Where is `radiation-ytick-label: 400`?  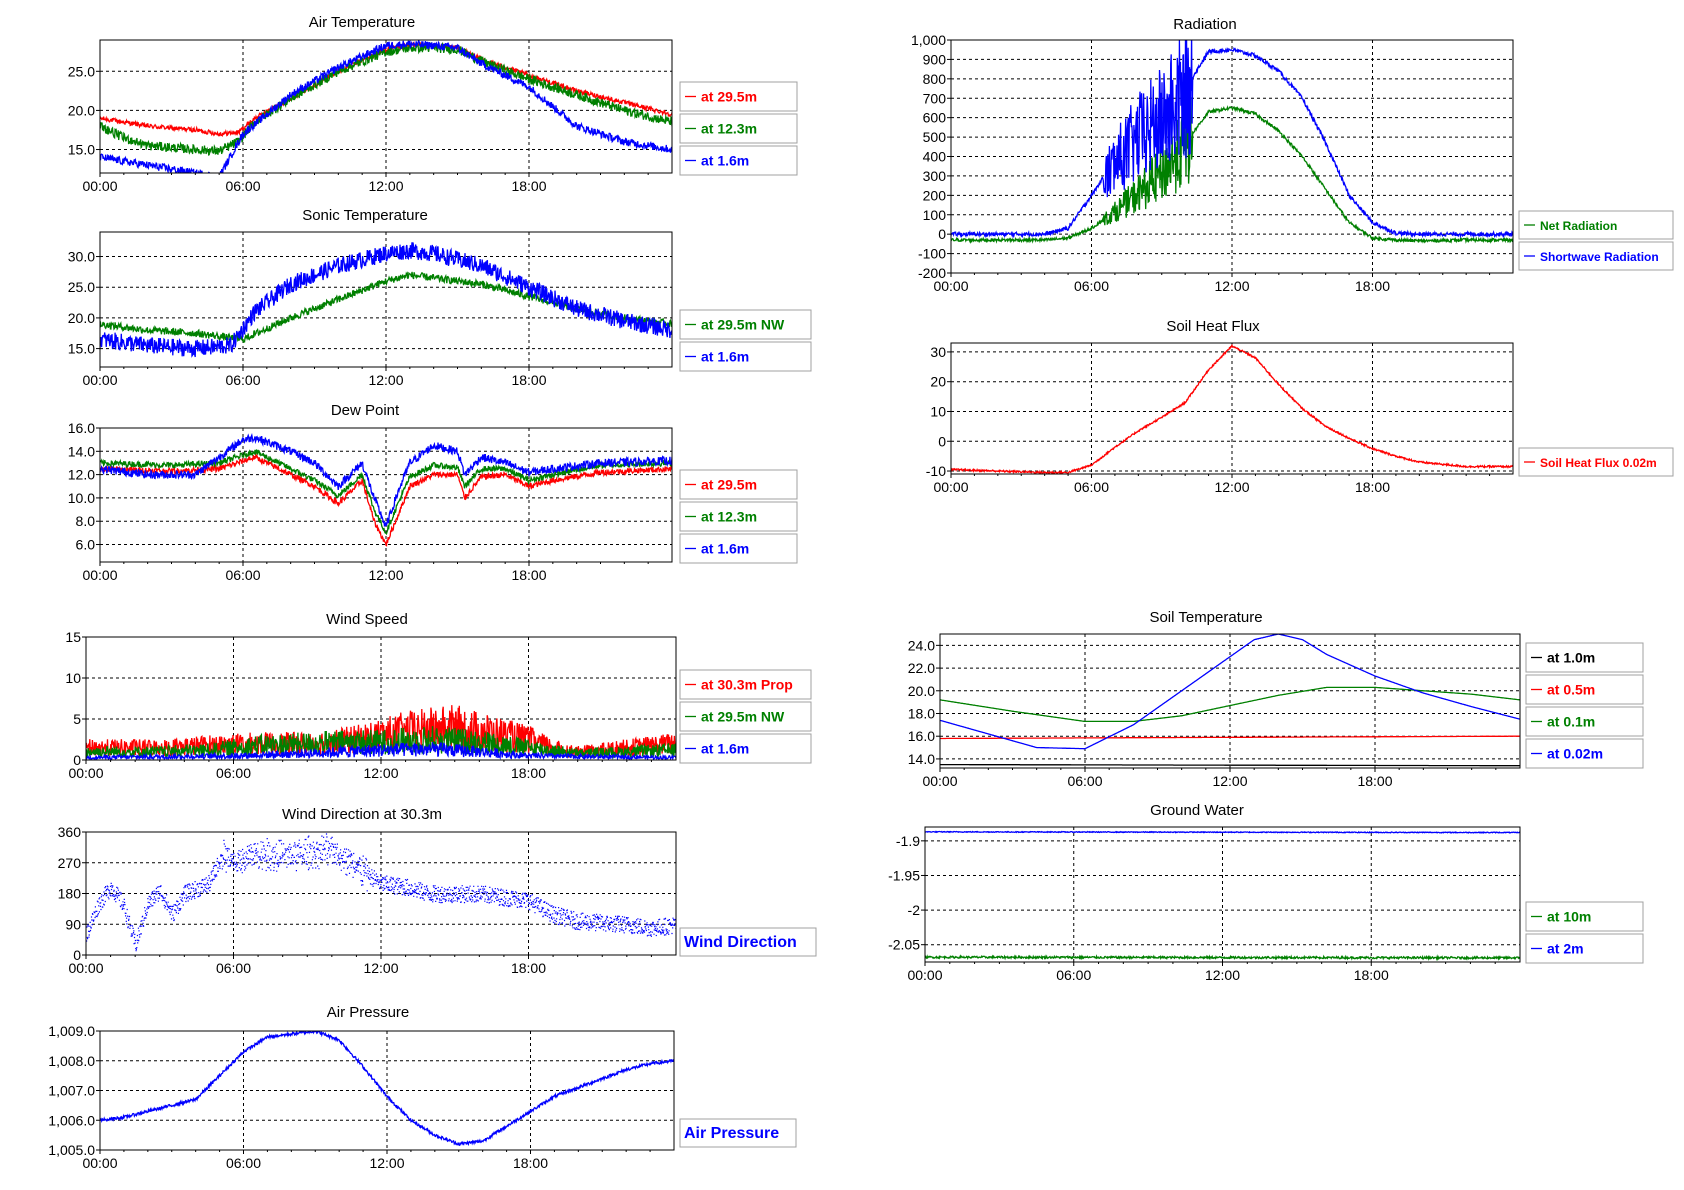 radiation-ytick-label: 400 is located at coordinates (935, 157).